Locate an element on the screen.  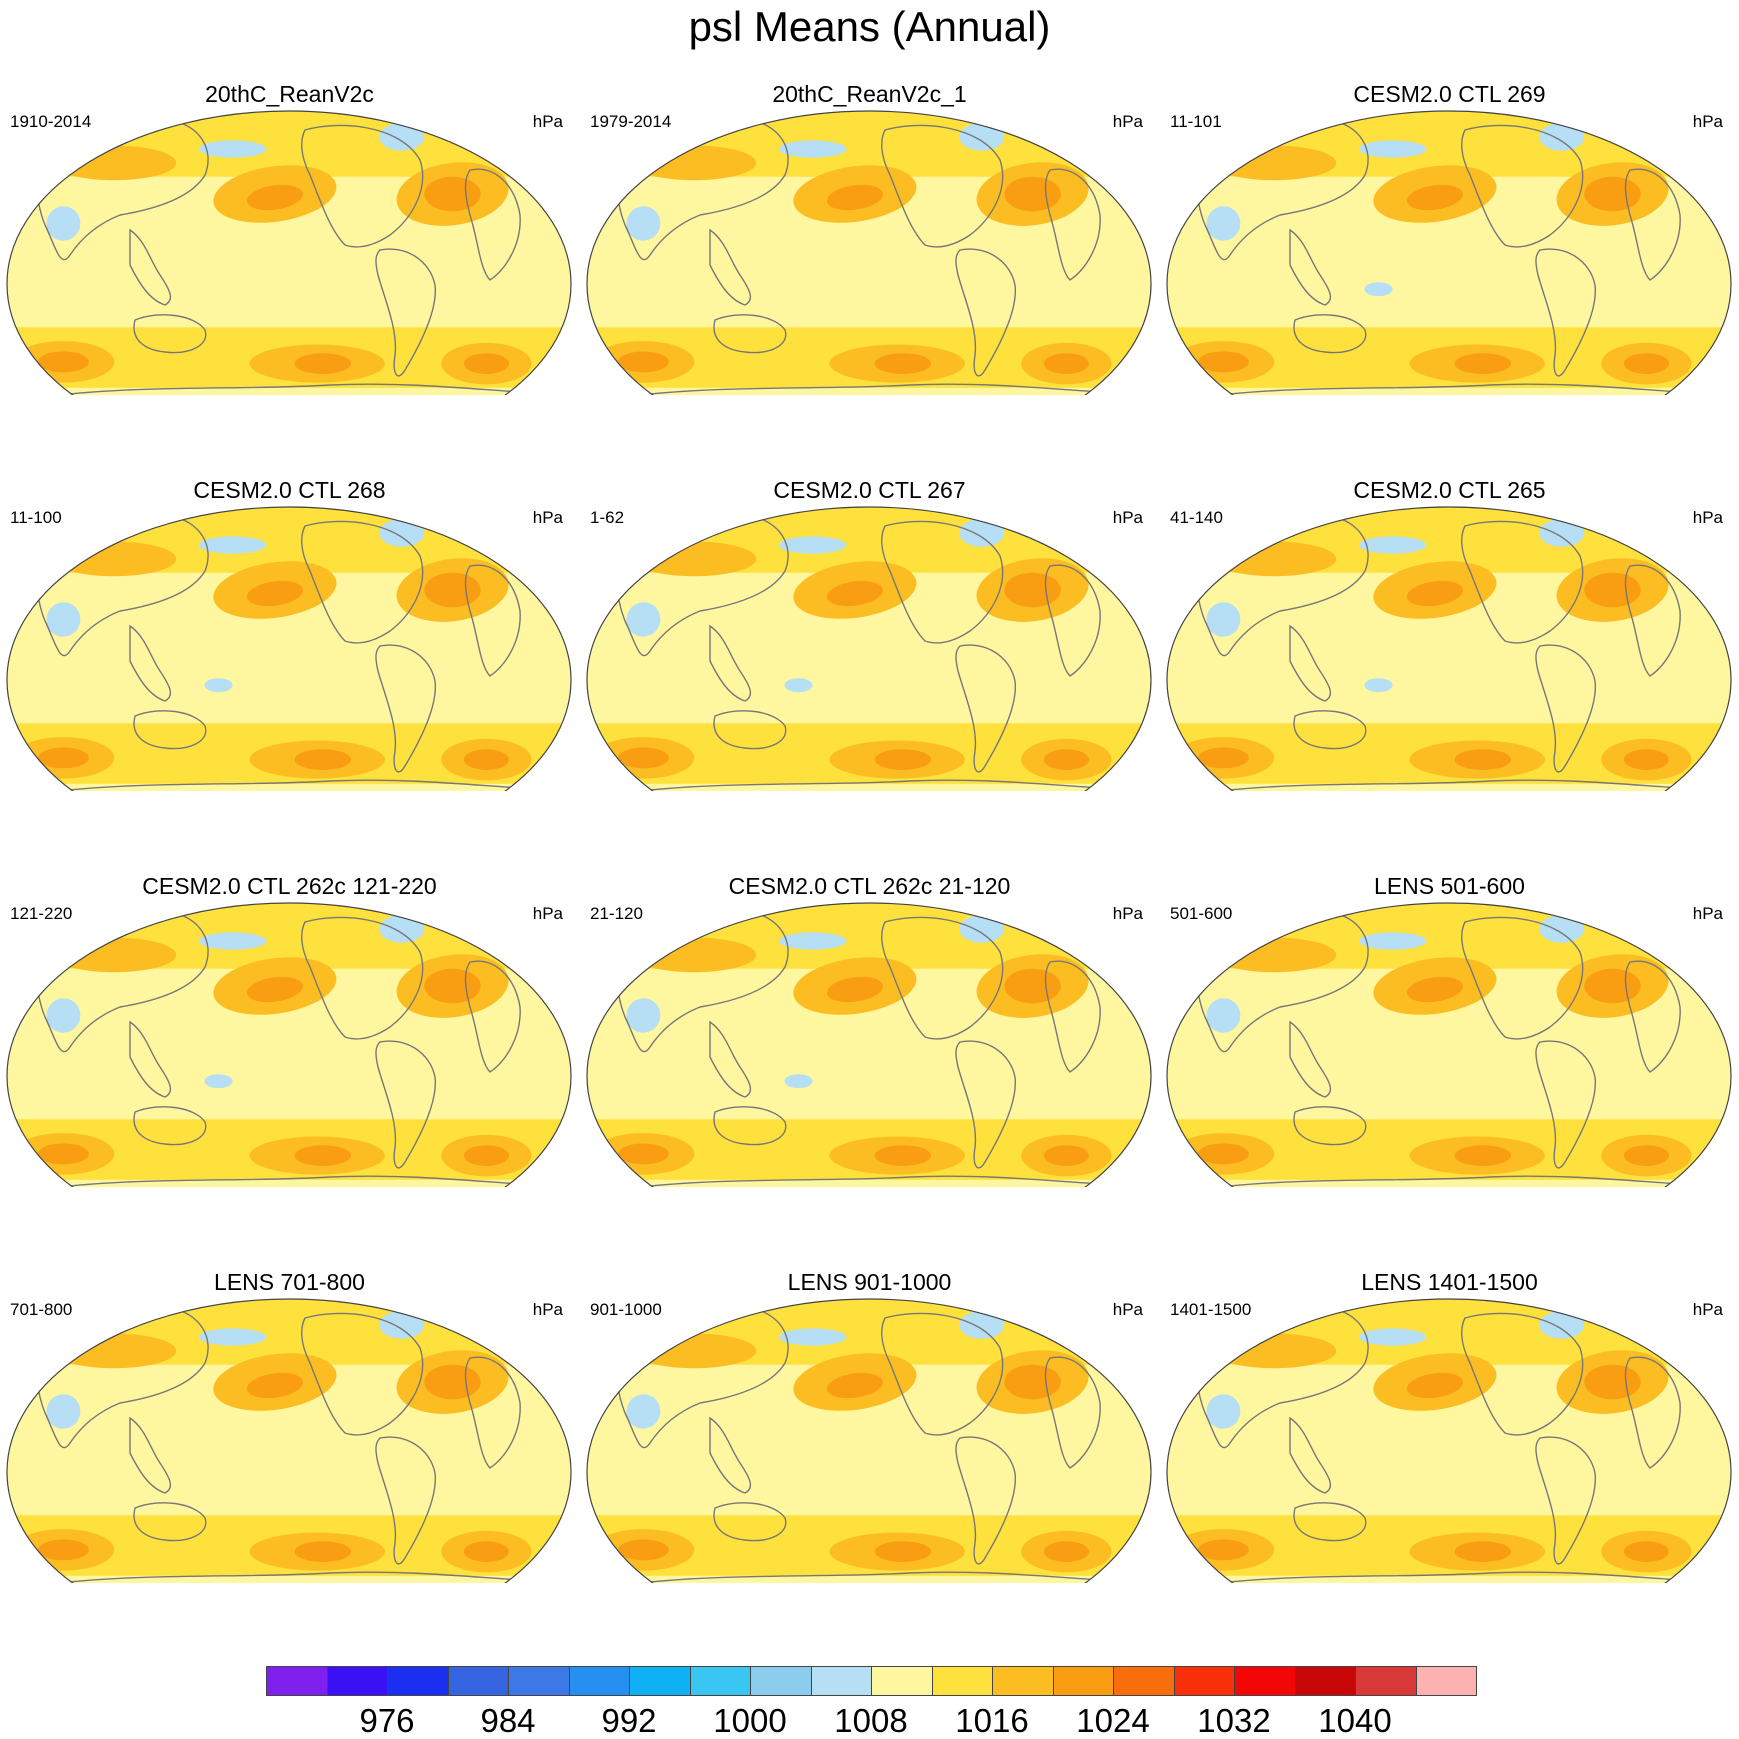
panel-title: CESM2.0 CTL 267 is located at coordinates (869, 490).